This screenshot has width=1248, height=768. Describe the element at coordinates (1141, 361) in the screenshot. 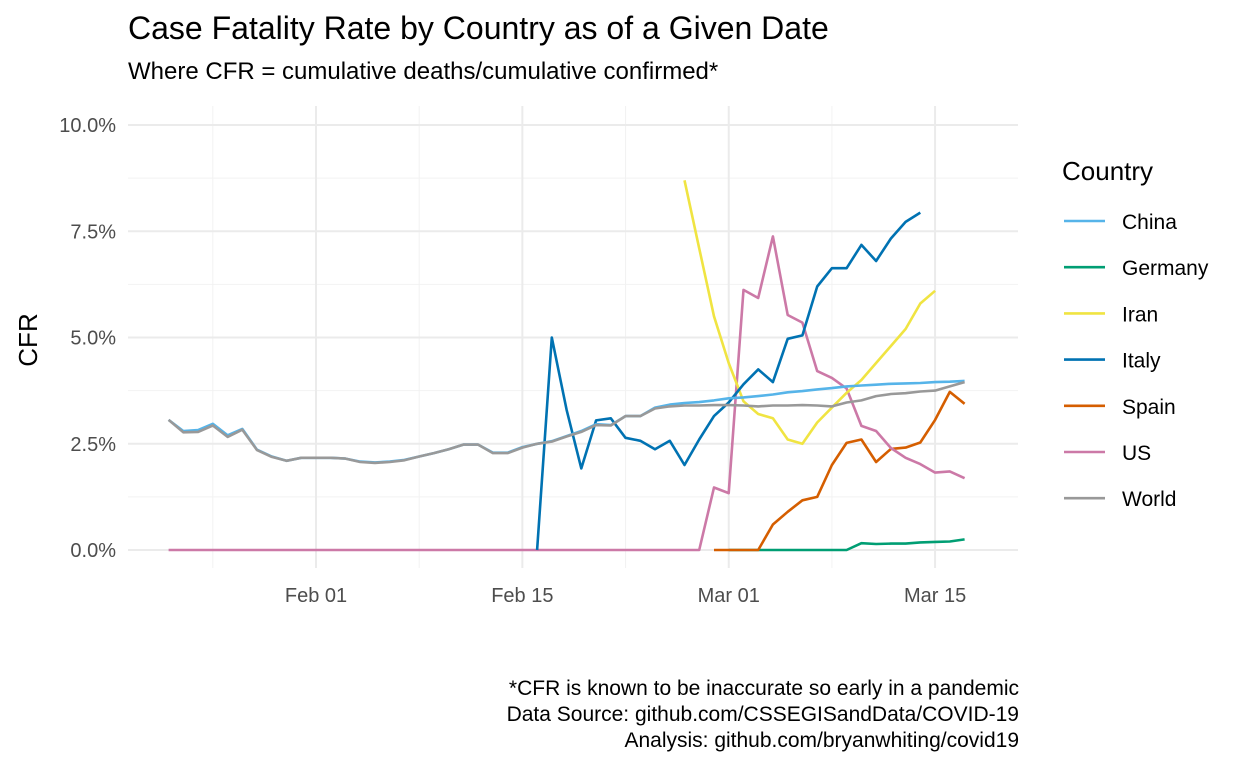

I see `legend-label-italy: Italy` at that location.